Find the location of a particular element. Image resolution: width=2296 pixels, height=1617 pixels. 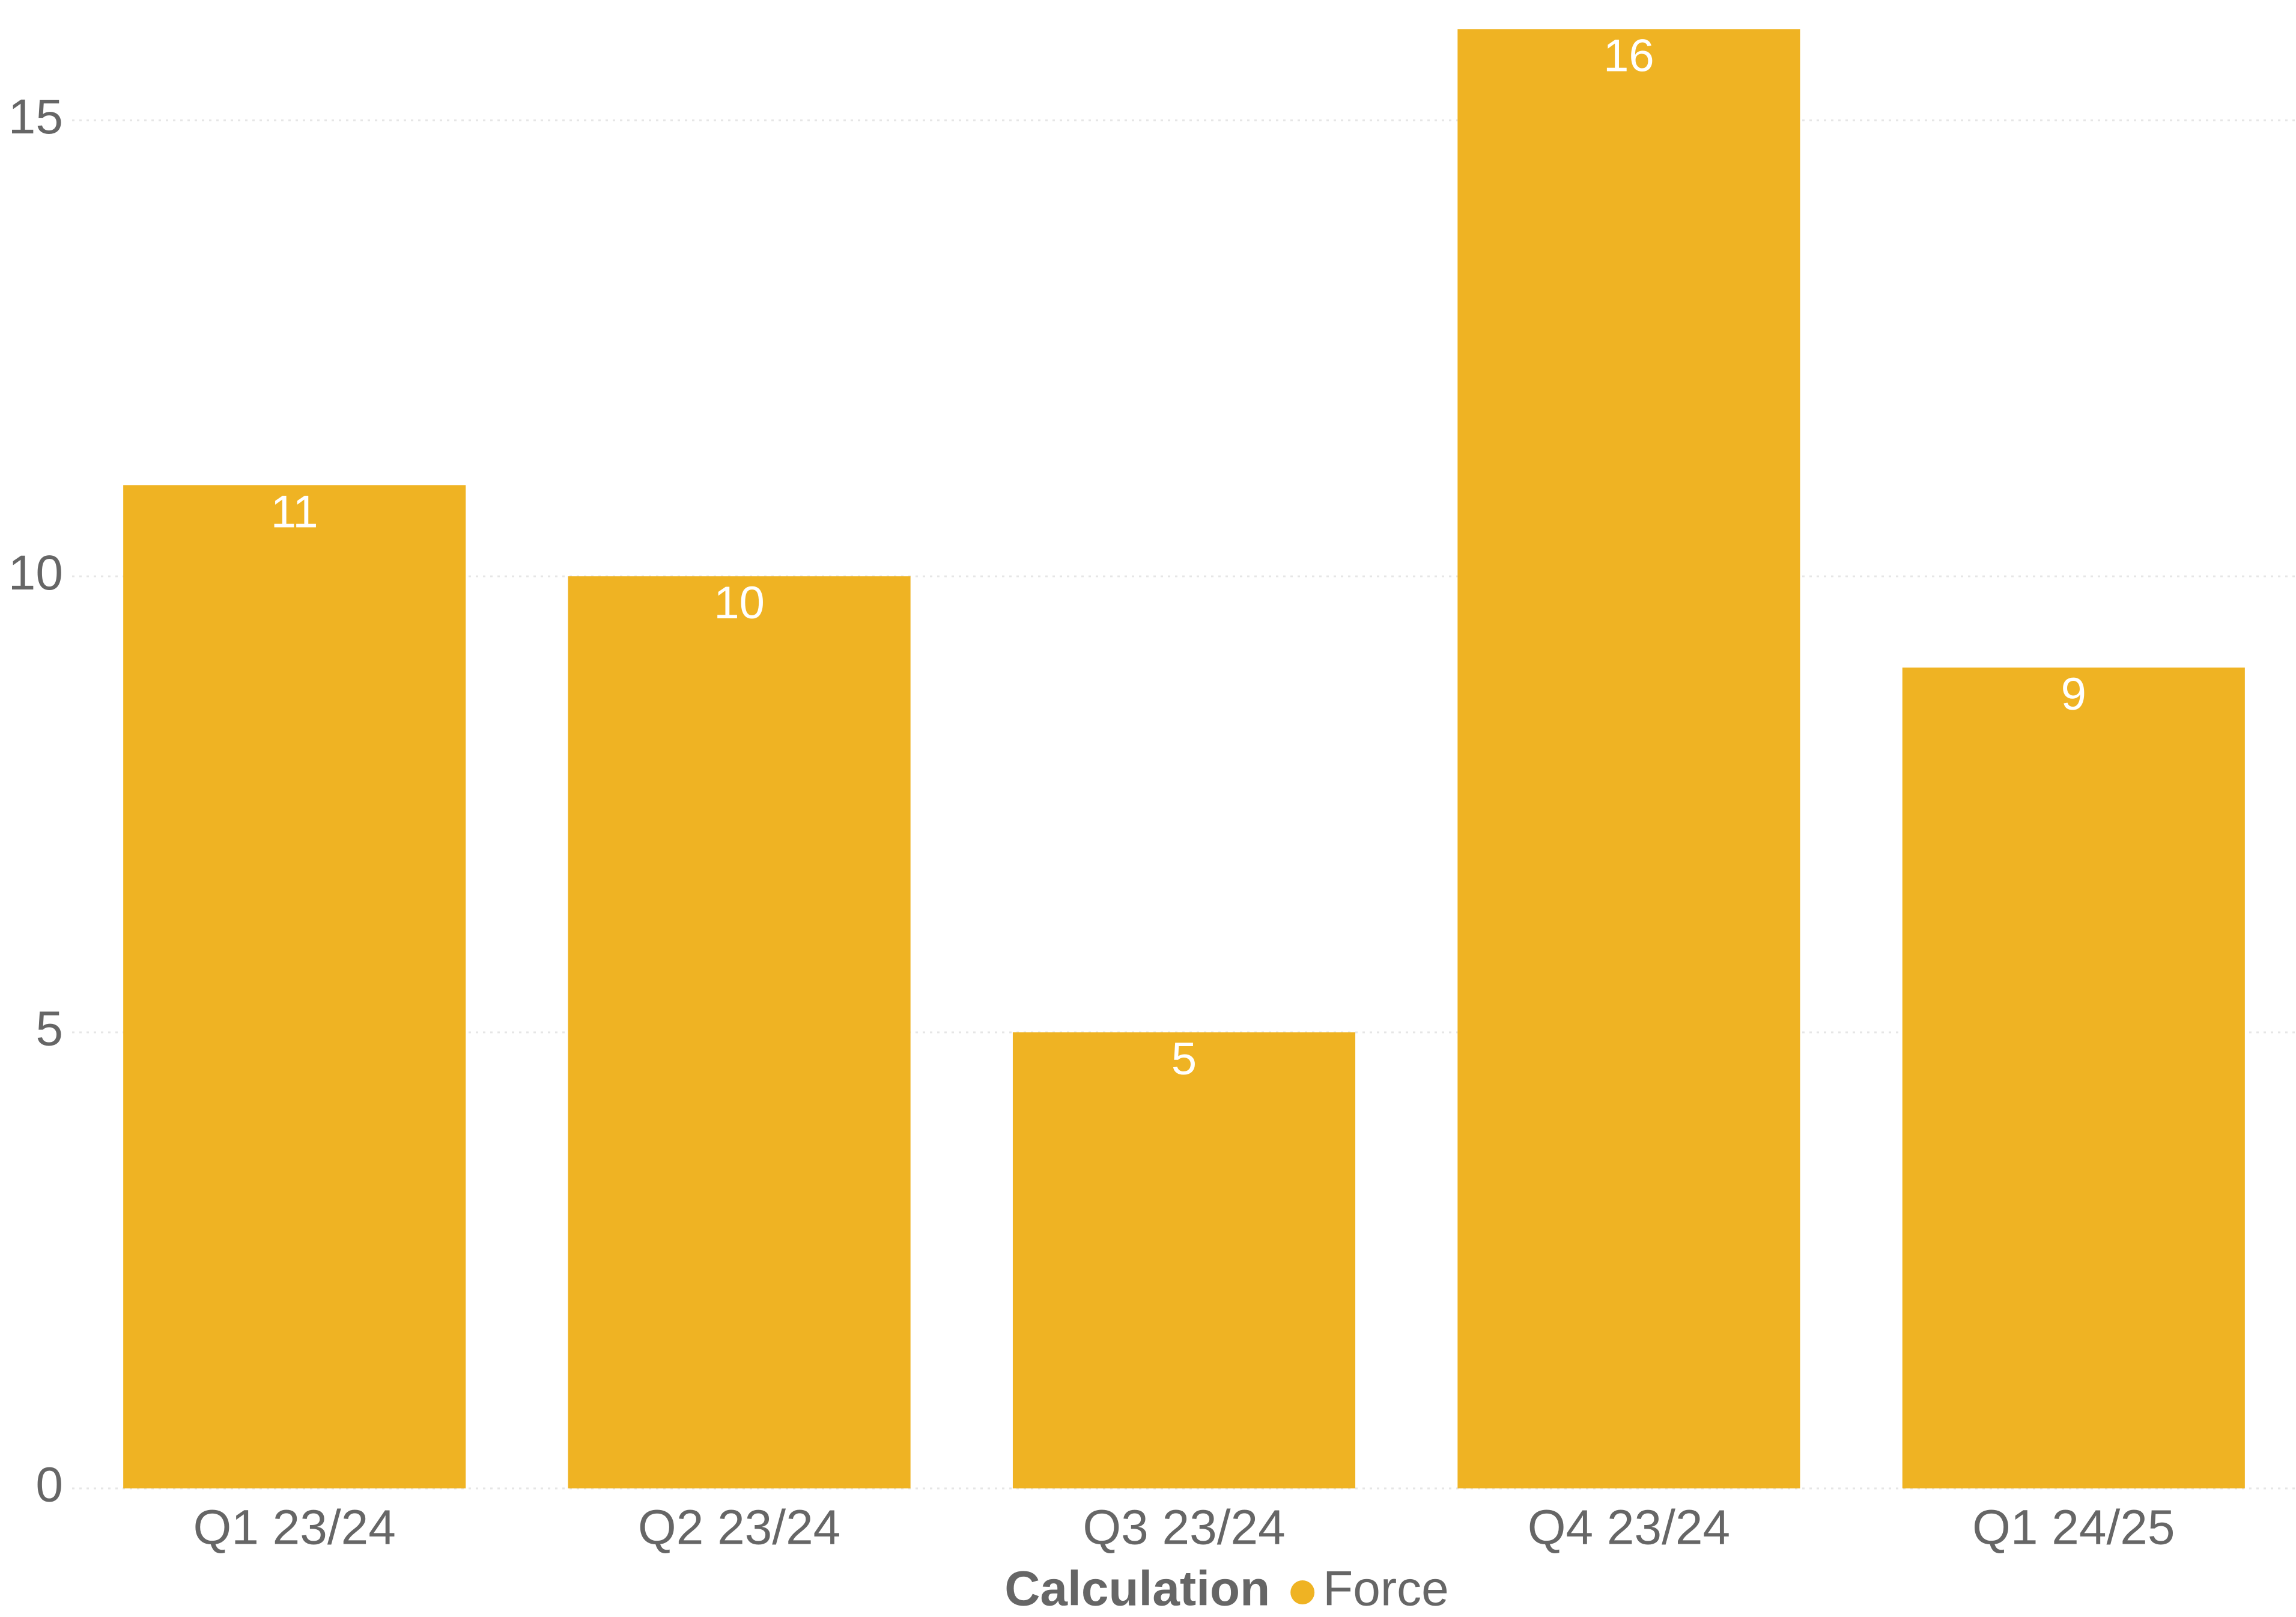

data-label-2: 10 is located at coordinates (739, 603).